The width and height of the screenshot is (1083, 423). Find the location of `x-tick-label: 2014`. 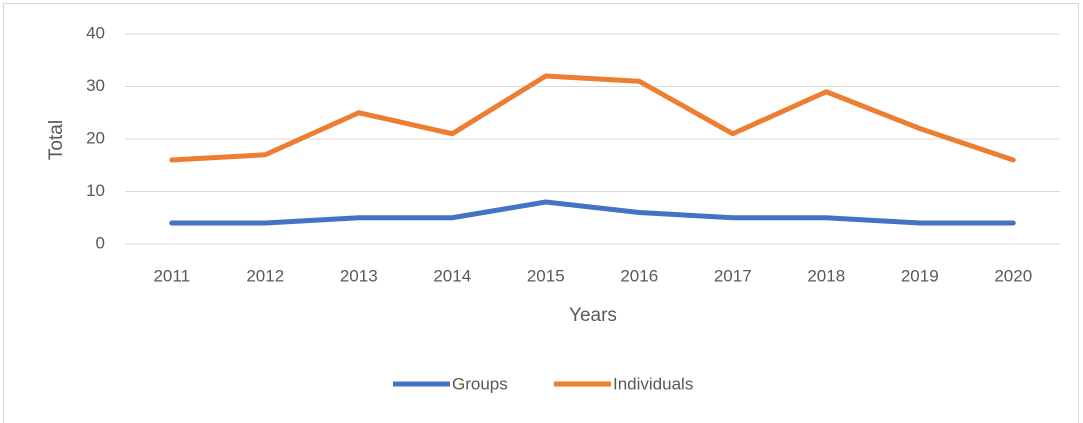

x-tick-label: 2014 is located at coordinates (452, 275).